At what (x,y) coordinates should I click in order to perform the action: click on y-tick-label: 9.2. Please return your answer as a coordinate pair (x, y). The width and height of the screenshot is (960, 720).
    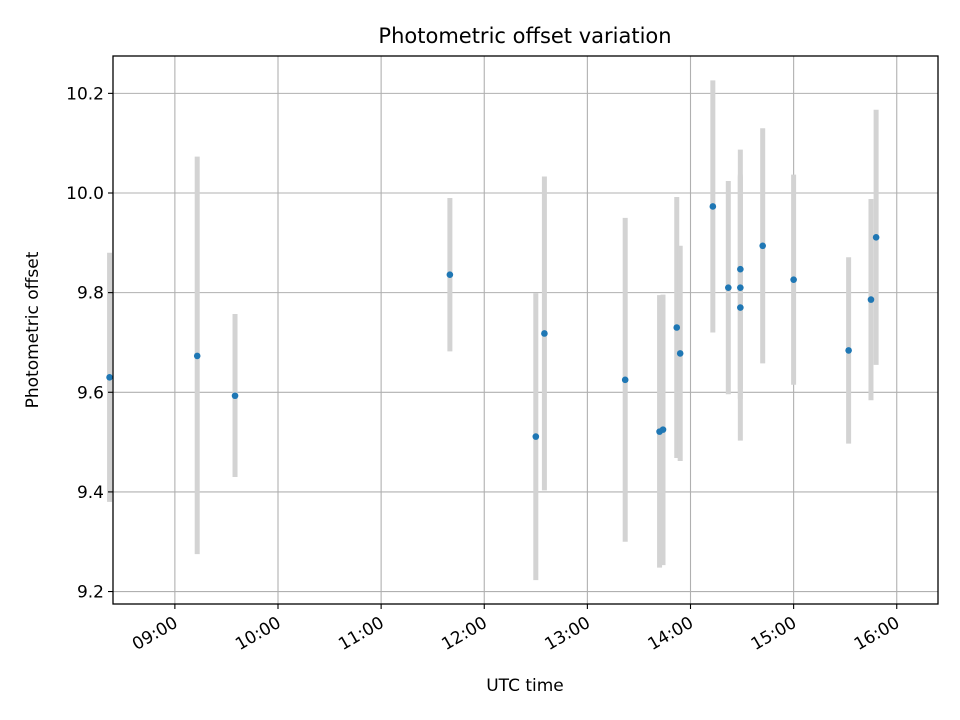
    Looking at the image, I should click on (90, 593).